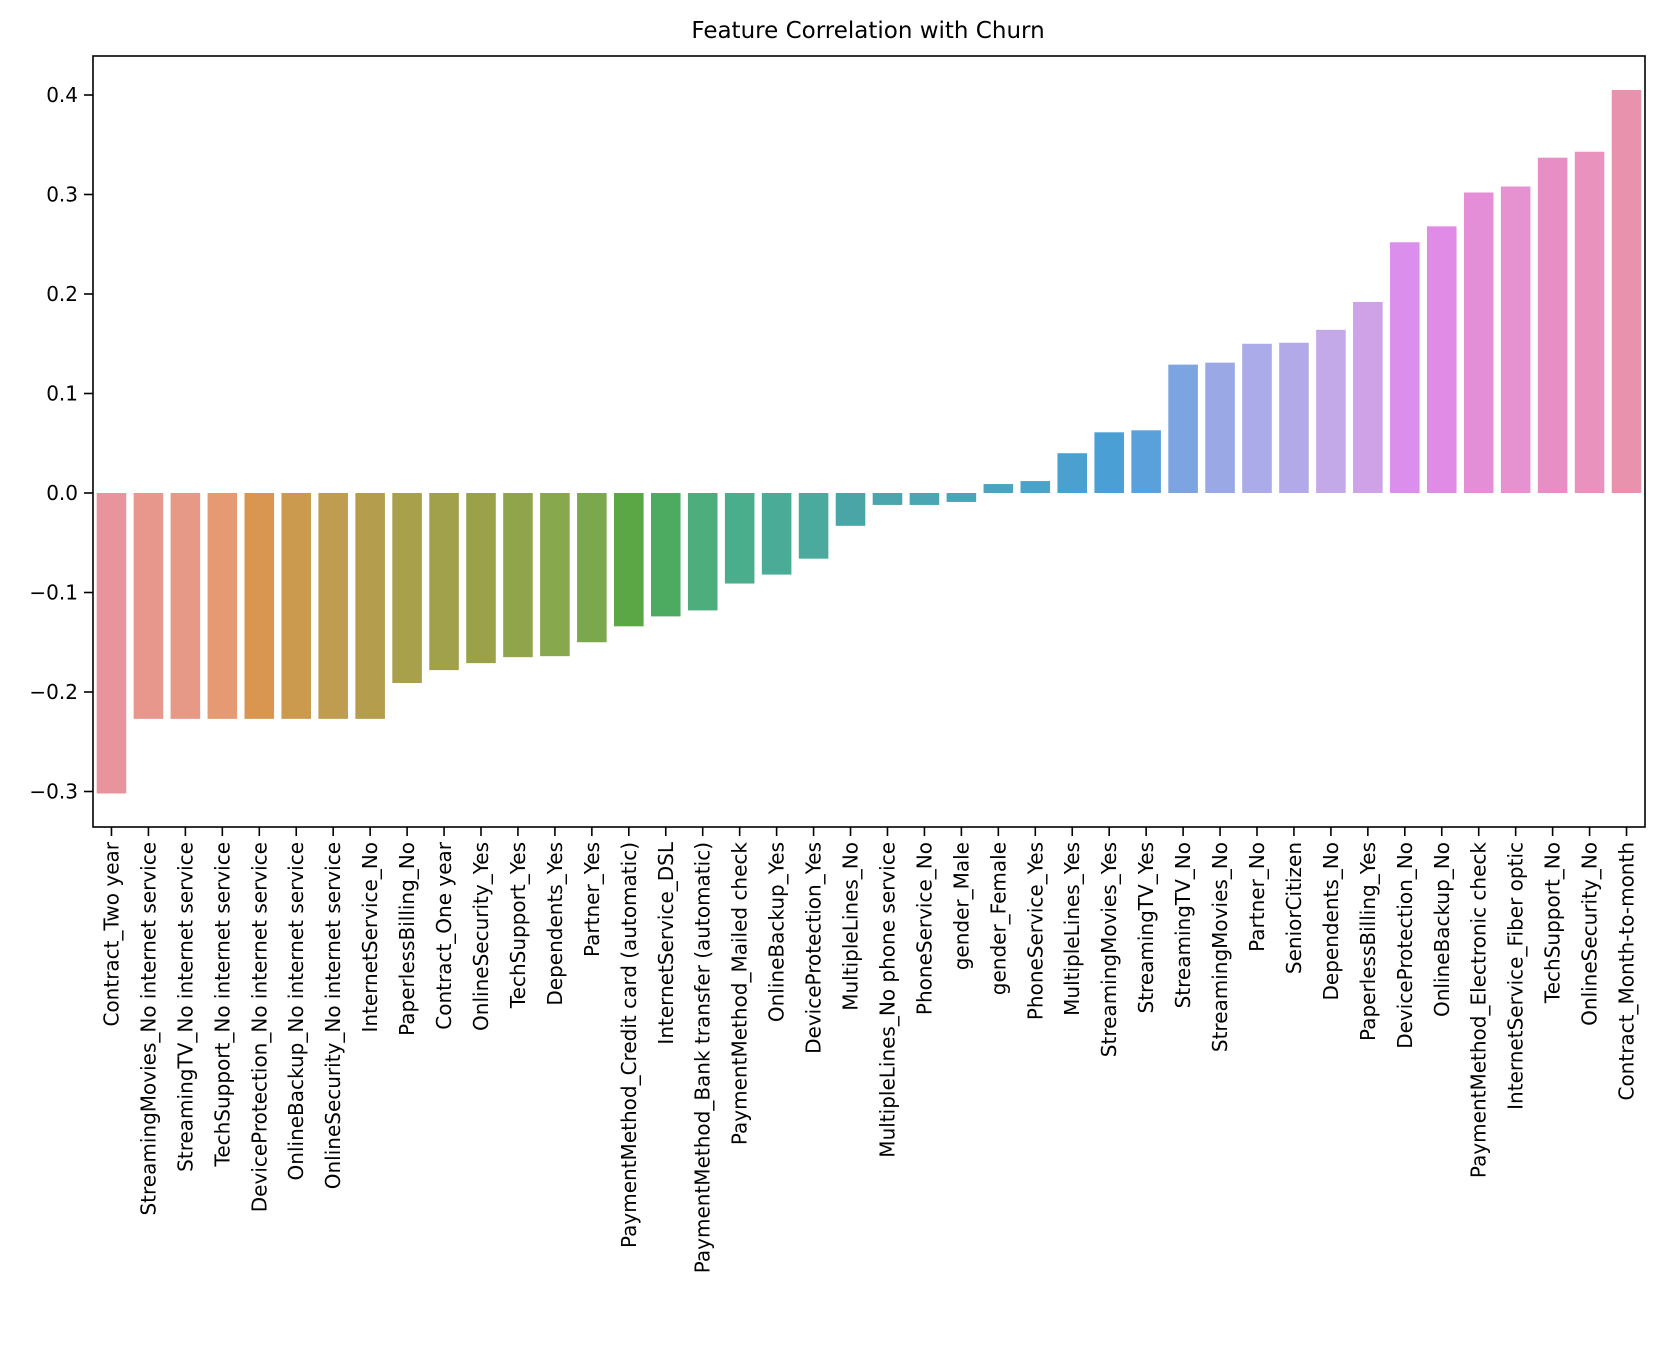 The width and height of the screenshot is (1663, 1345). Describe the element at coordinates (777, 932) in the screenshot. I see `x-tick-label: OnlineBackup_Yes` at that location.